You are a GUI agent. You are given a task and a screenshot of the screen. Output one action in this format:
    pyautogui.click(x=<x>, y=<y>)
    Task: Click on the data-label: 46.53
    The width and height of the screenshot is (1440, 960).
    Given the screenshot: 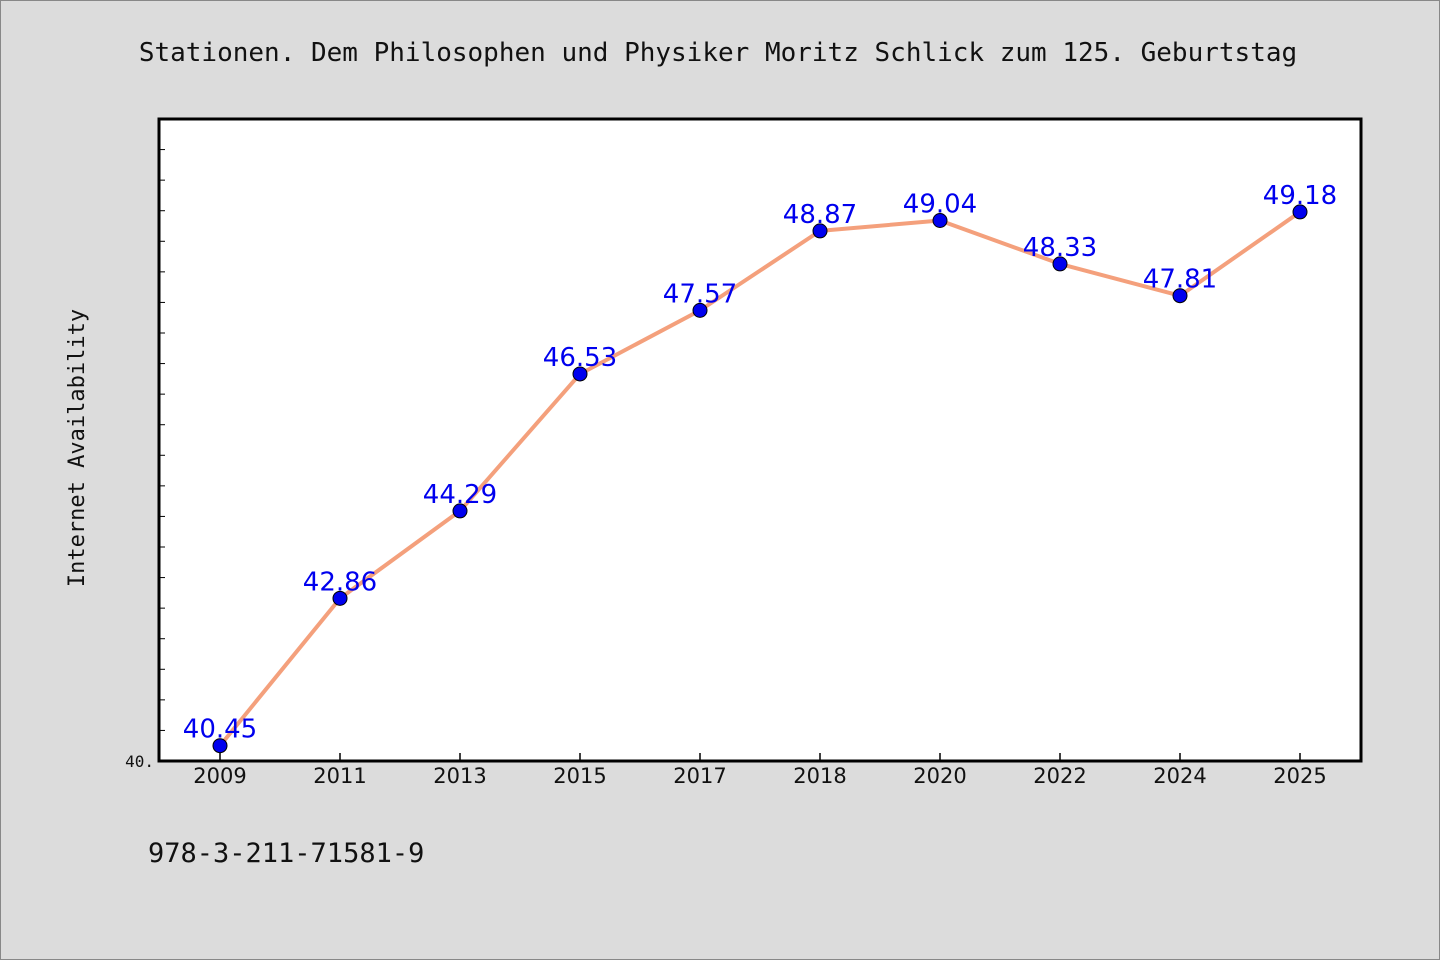 What is the action you would take?
    pyautogui.click(x=580, y=358)
    